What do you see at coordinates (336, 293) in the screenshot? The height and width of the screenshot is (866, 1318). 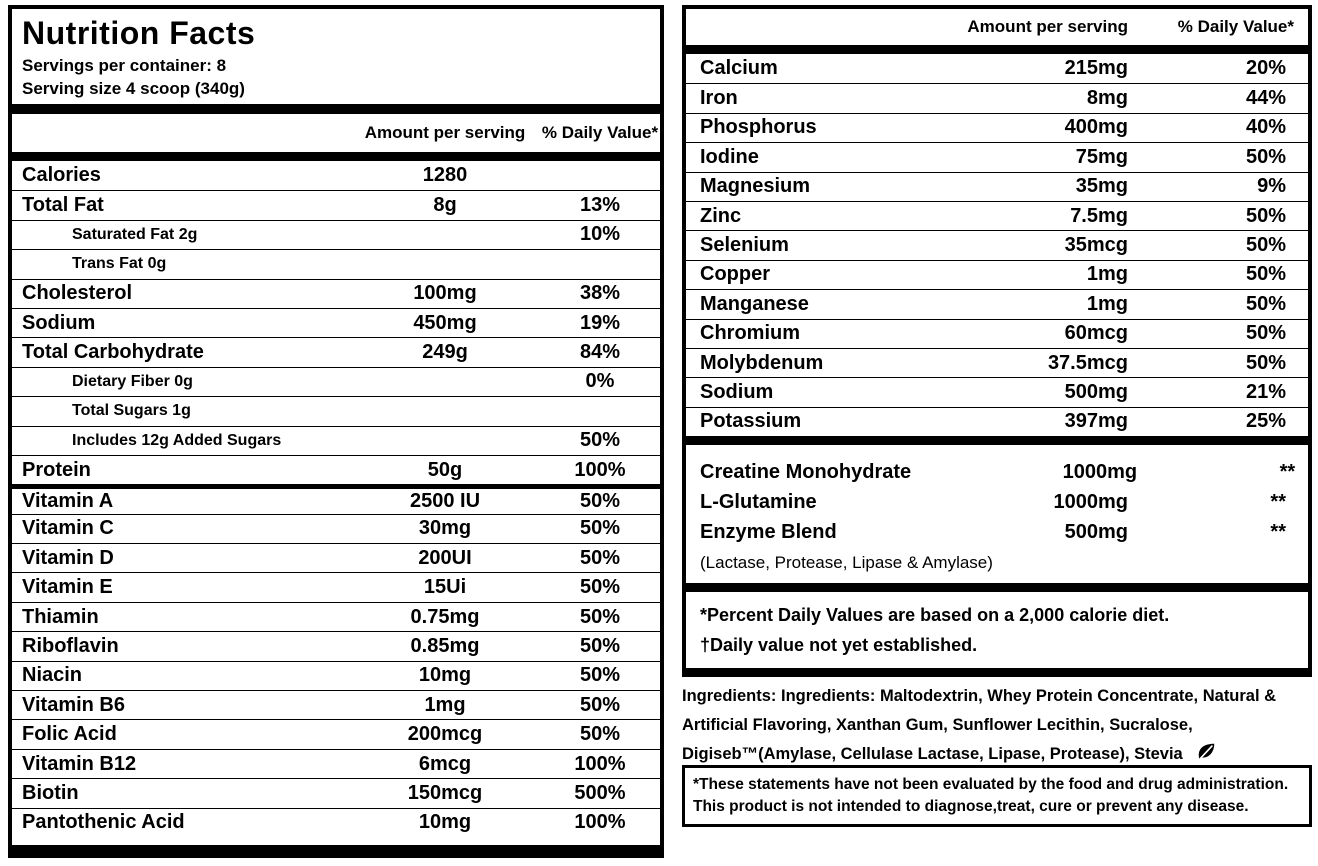 I see `table-row: Cholesterol 100mg 38%` at bounding box center [336, 293].